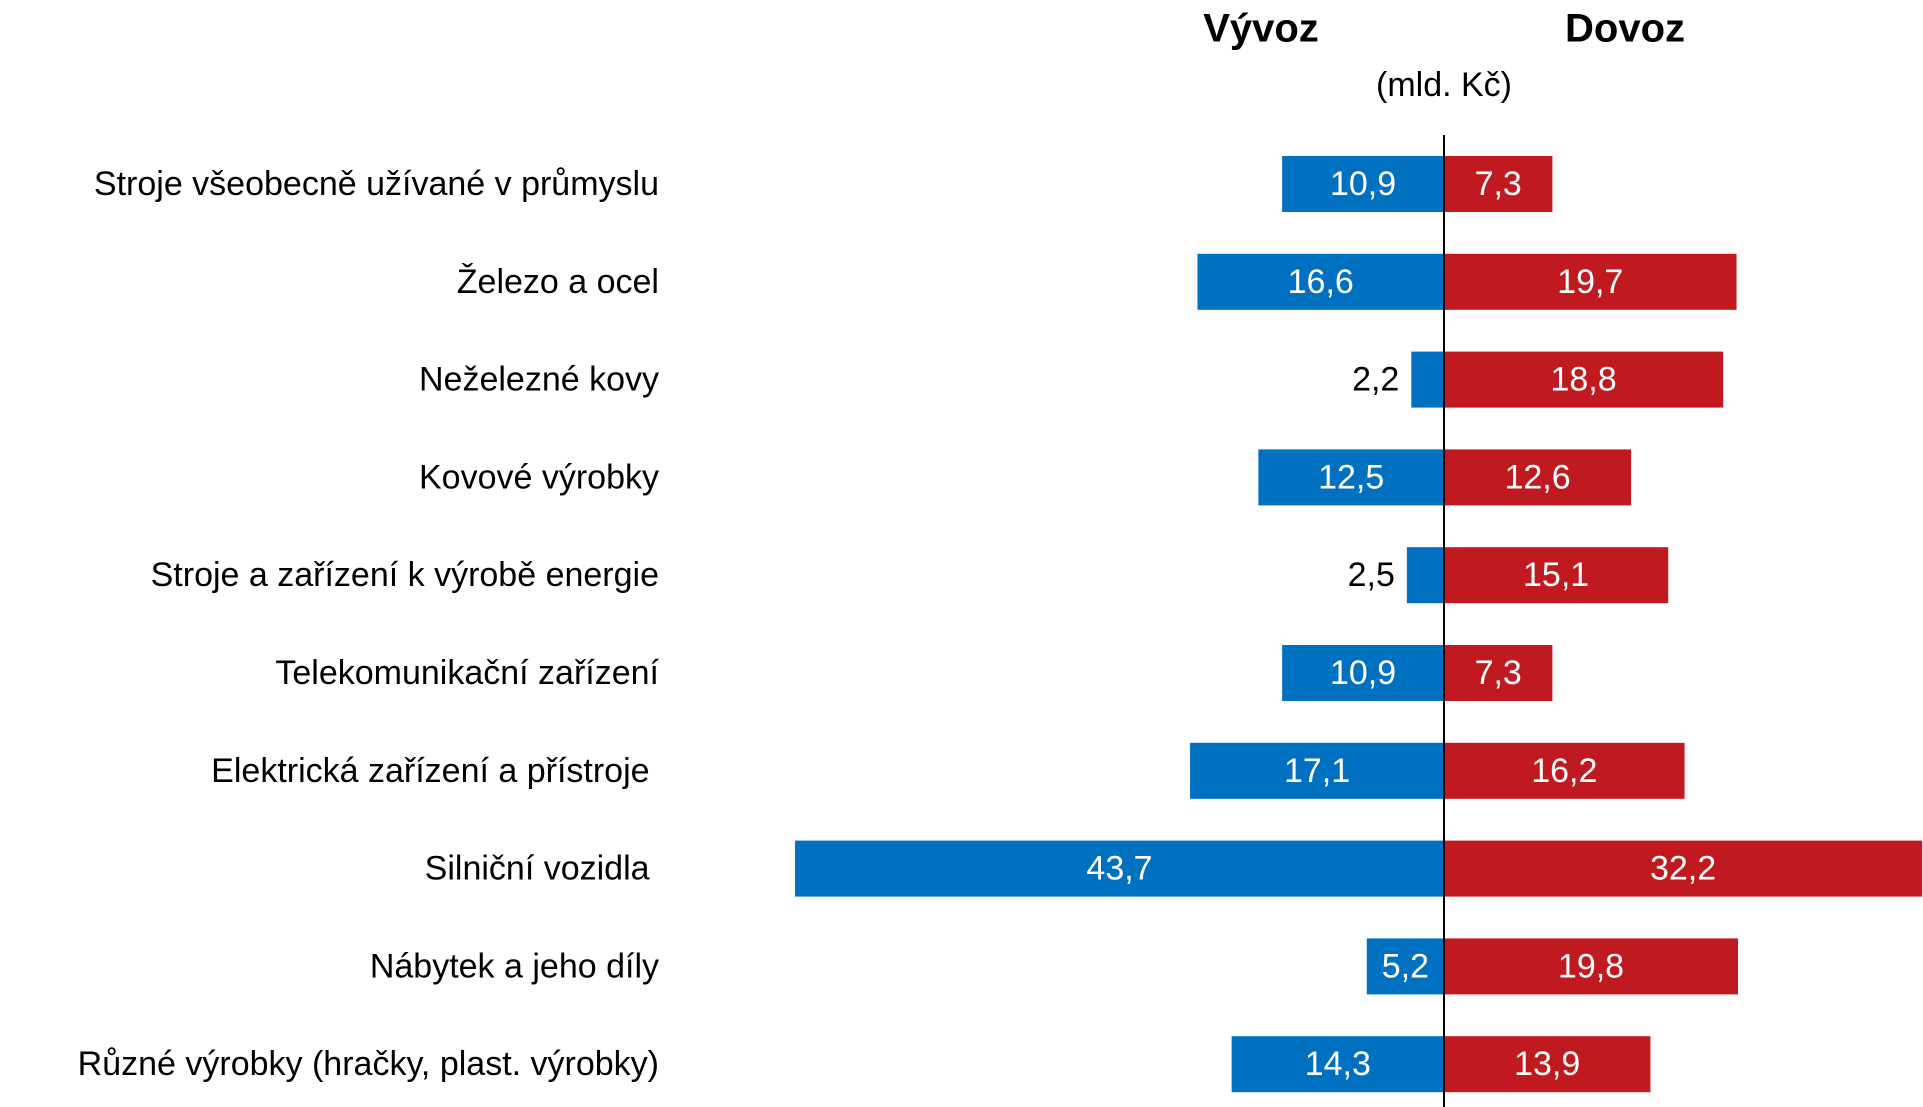 Image resolution: width=1923 pixels, height=1107 pixels. What do you see at coordinates (1375, 380) in the screenshot?
I see `value-label: 2,2` at bounding box center [1375, 380].